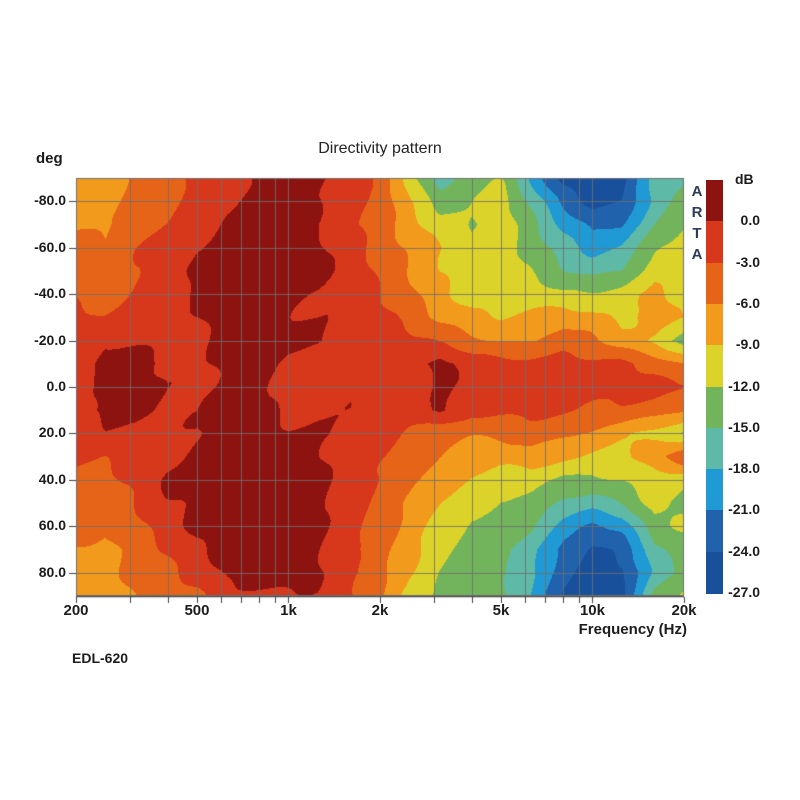 This screenshot has height=800, width=800. What do you see at coordinates (50, 200) in the screenshot?
I see `y-tick-label: -80.0` at bounding box center [50, 200].